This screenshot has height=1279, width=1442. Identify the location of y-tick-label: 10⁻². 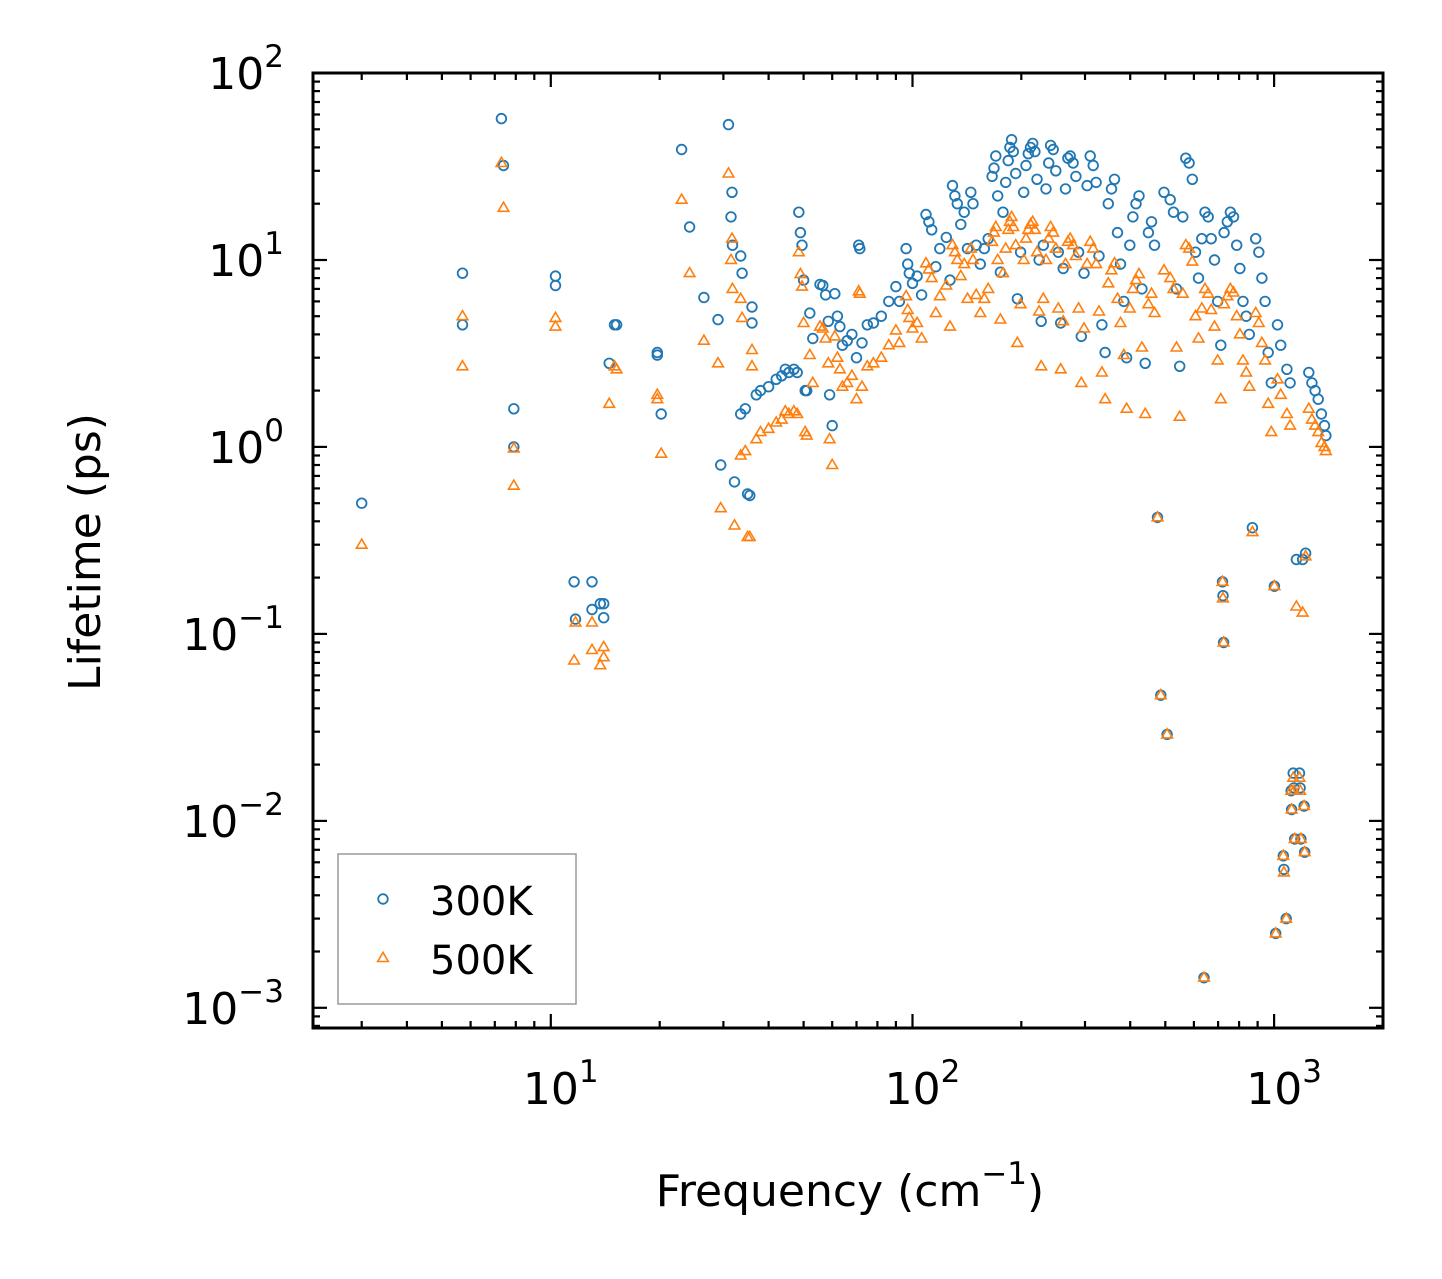
(233, 817).